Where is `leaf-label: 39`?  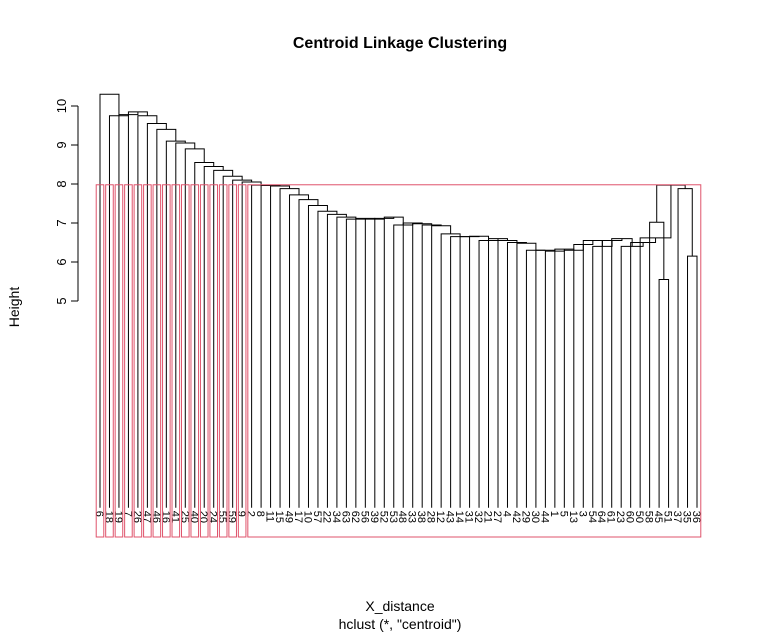 leaf-label: 39 is located at coordinates (374, 517).